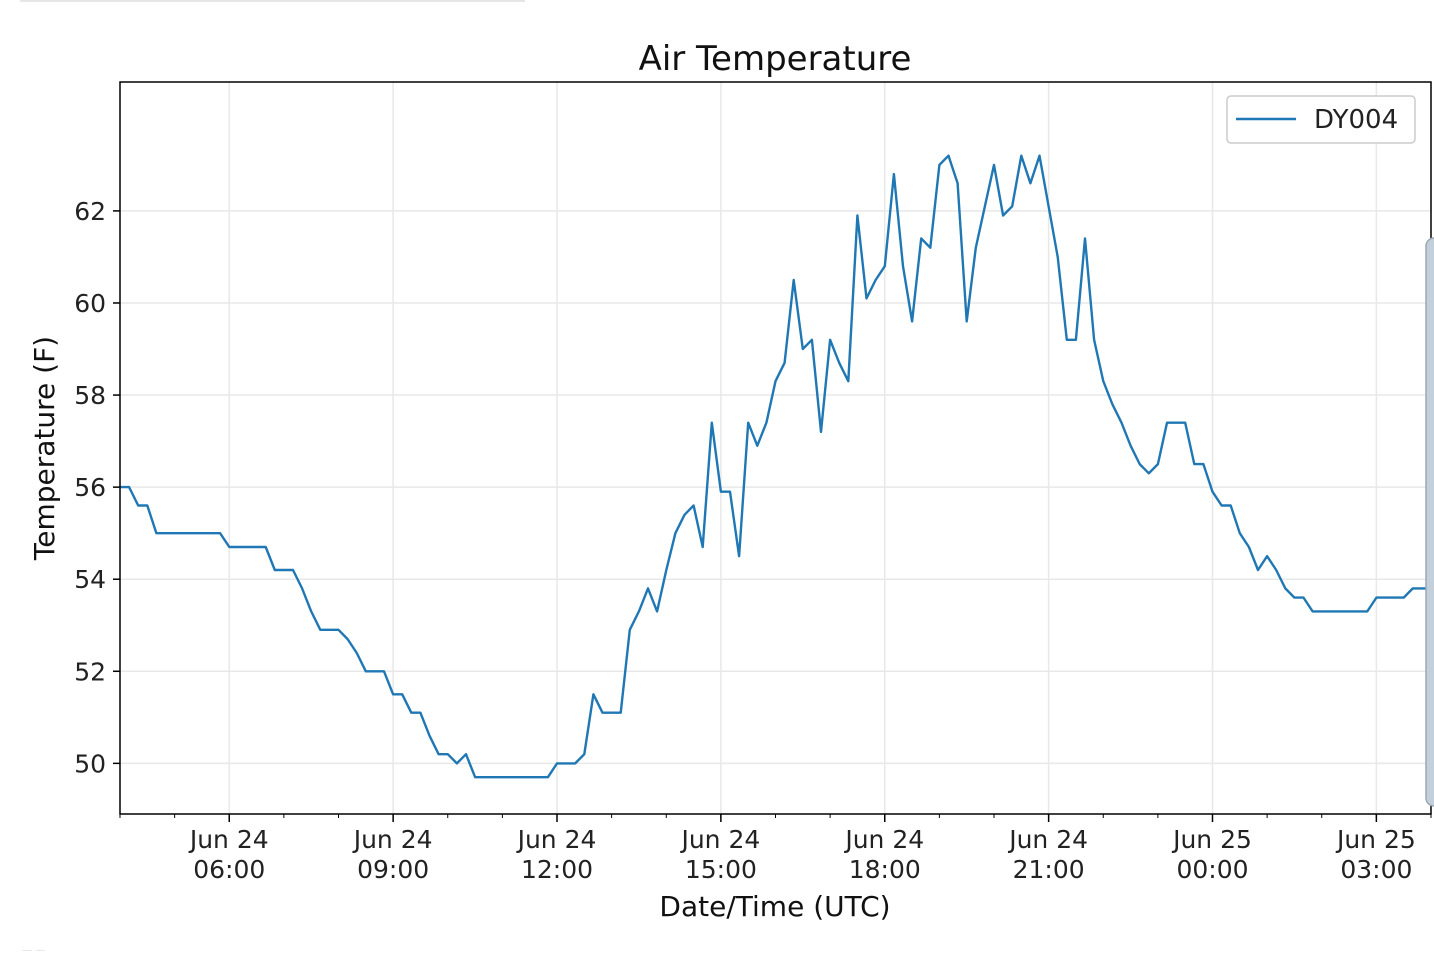 This screenshot has height=956, width=1434. I want to click on chart-title: Air Temperature, so click(775, 59).